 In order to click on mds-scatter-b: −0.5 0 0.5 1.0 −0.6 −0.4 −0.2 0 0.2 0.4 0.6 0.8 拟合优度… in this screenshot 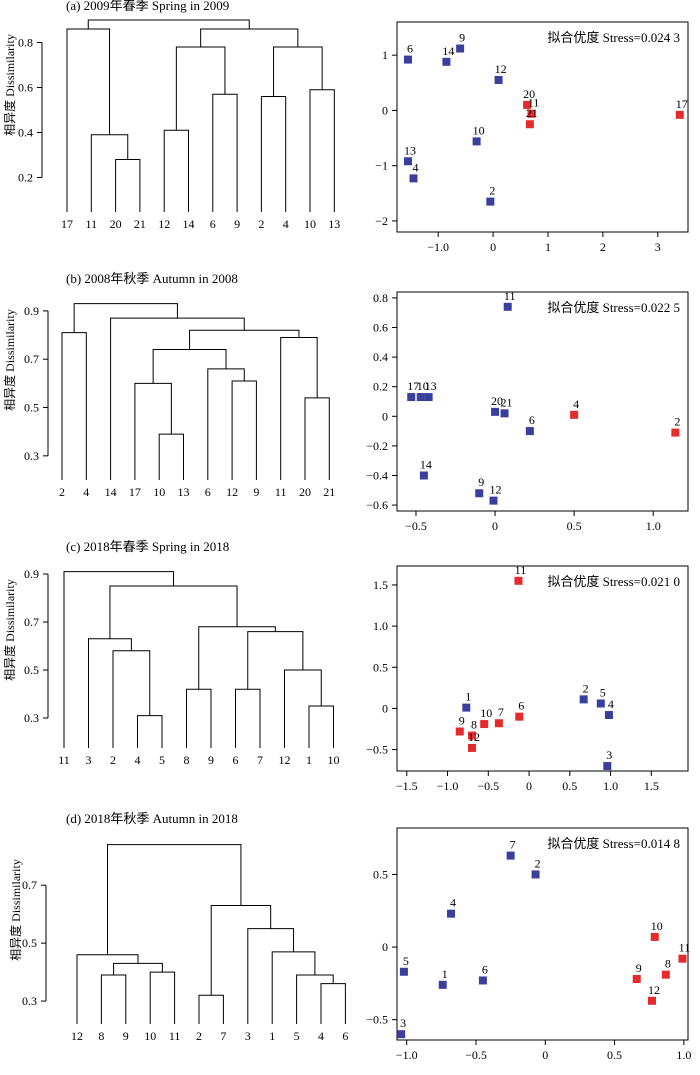, I will do `click(527, 411)`.